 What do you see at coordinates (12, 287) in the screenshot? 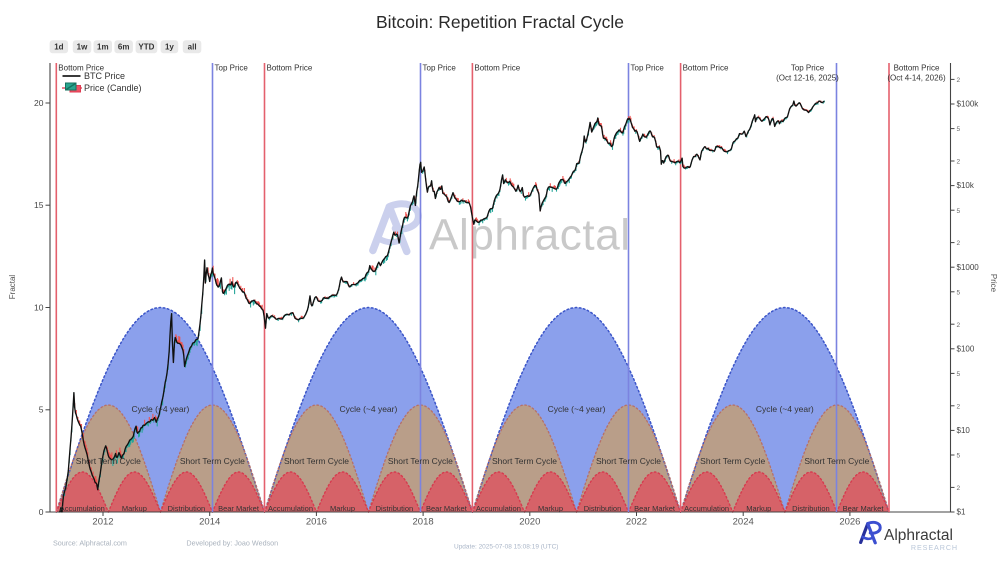
I see `svg-text: Fractal` at bounding box center [12, 287].